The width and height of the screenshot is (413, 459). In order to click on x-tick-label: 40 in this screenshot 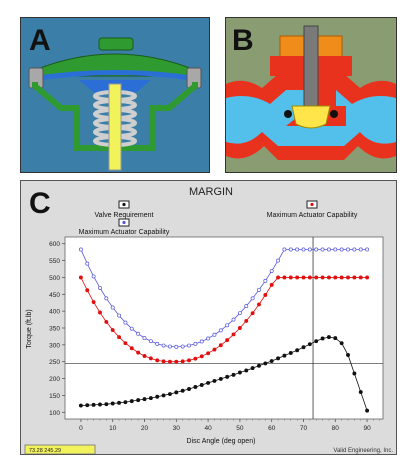, I will do `click(208, 428)`.